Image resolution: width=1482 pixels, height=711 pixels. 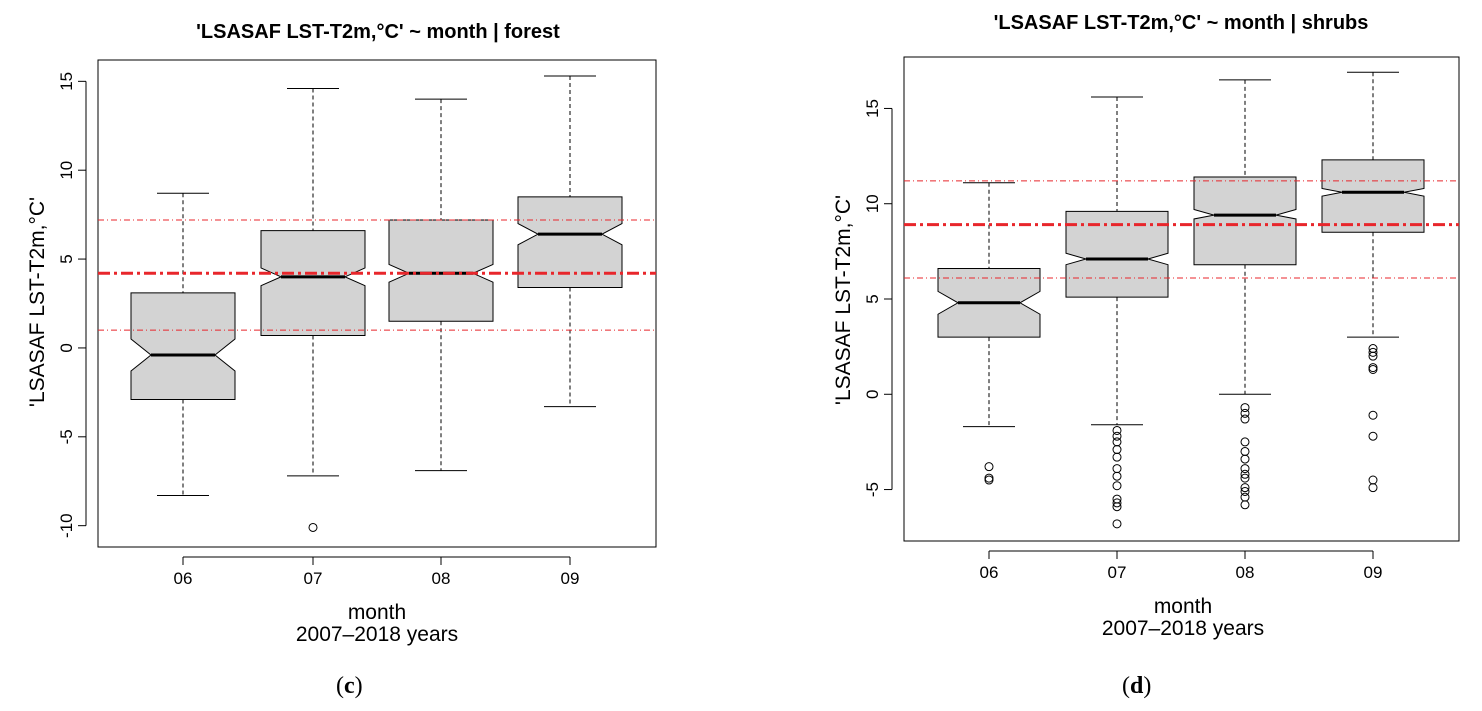 I want to click on panel-label: (c), so click(x=349, y=686).